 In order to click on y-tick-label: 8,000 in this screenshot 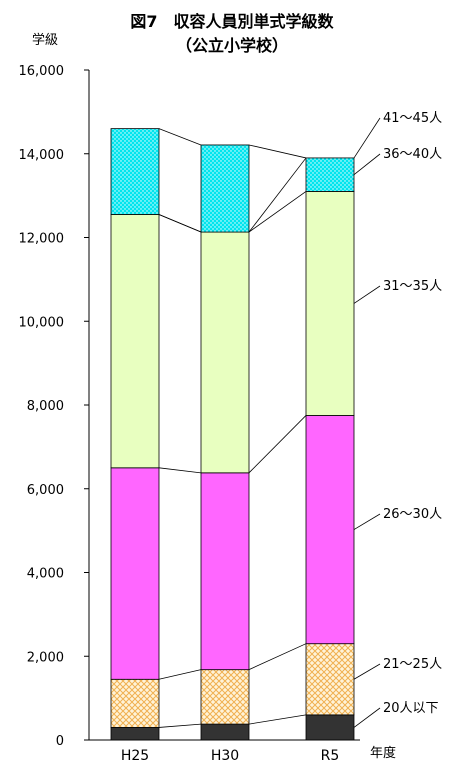, I will do `click(45, 406)`.